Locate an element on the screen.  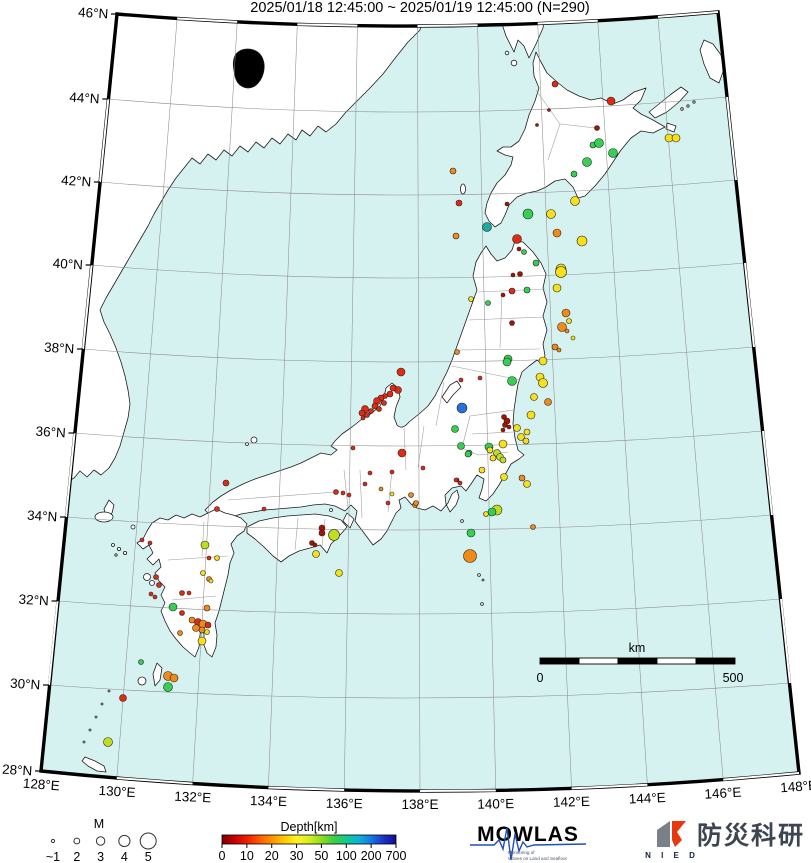
depth-tick-value: 50 is located at coordinates (321, 856).